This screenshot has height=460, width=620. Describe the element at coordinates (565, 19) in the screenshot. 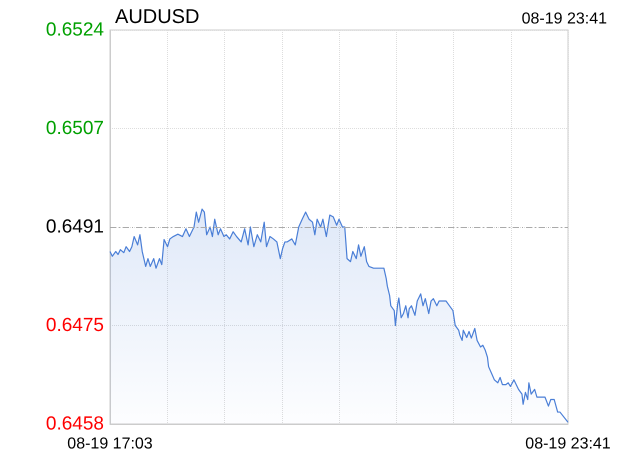

I see `chart-subtitle: 08-19 23:41` at that location.